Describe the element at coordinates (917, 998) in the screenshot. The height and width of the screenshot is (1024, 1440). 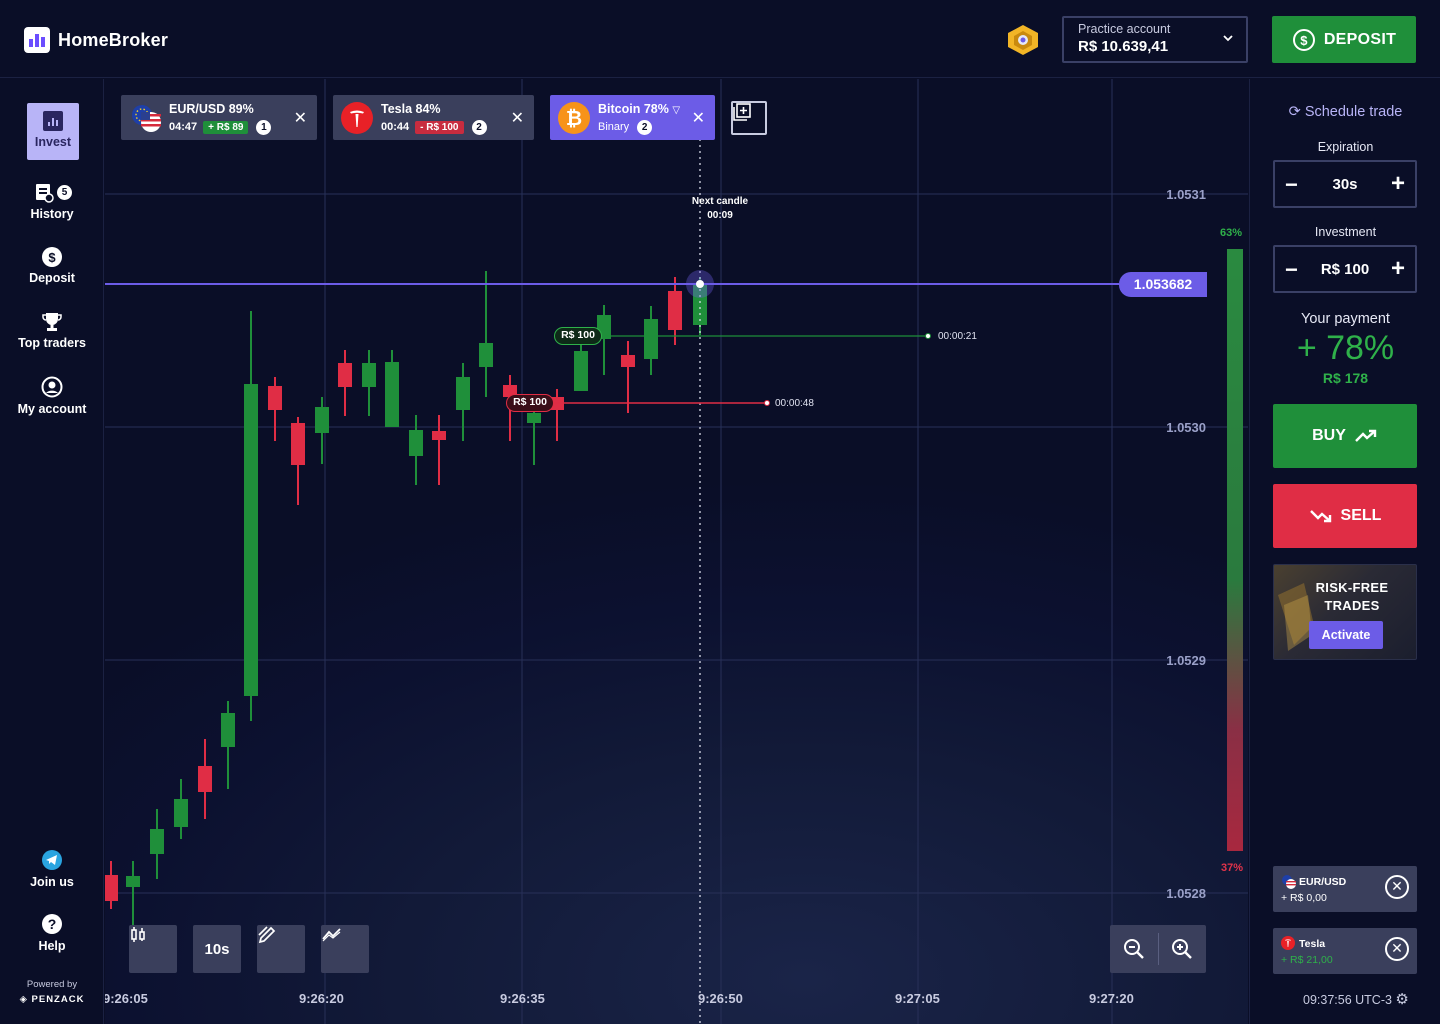
I see `time-tick: 9:27:05` at that location.